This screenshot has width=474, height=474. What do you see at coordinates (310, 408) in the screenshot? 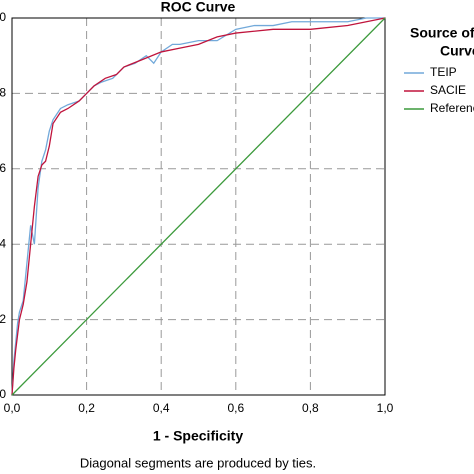
I see `x-tick-label: 0,8` at bounding box center [310, 408].